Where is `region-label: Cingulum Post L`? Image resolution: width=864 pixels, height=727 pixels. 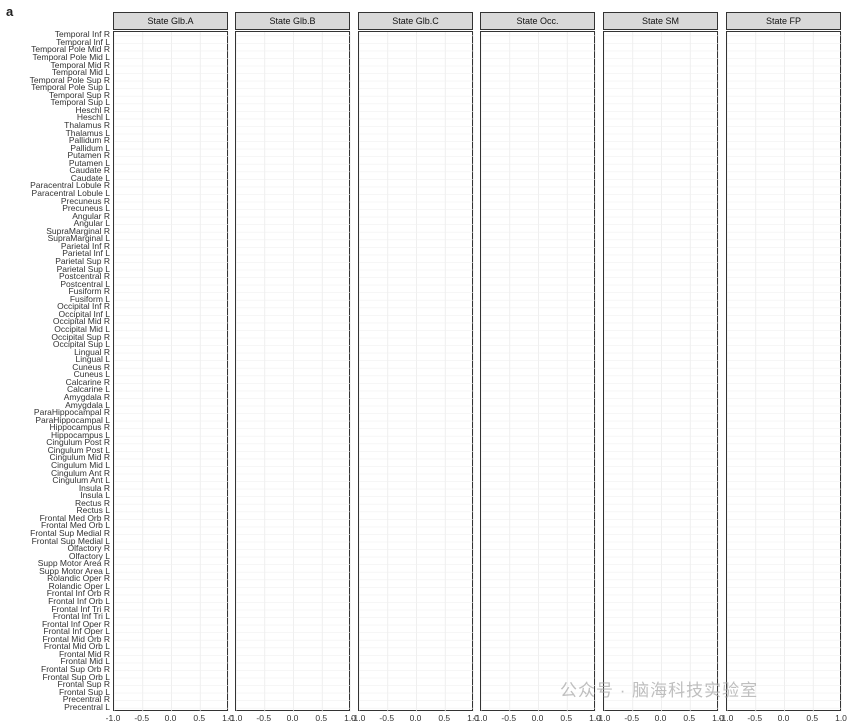 region-label: Cingulum Post L is located at coordinates (78, 449).